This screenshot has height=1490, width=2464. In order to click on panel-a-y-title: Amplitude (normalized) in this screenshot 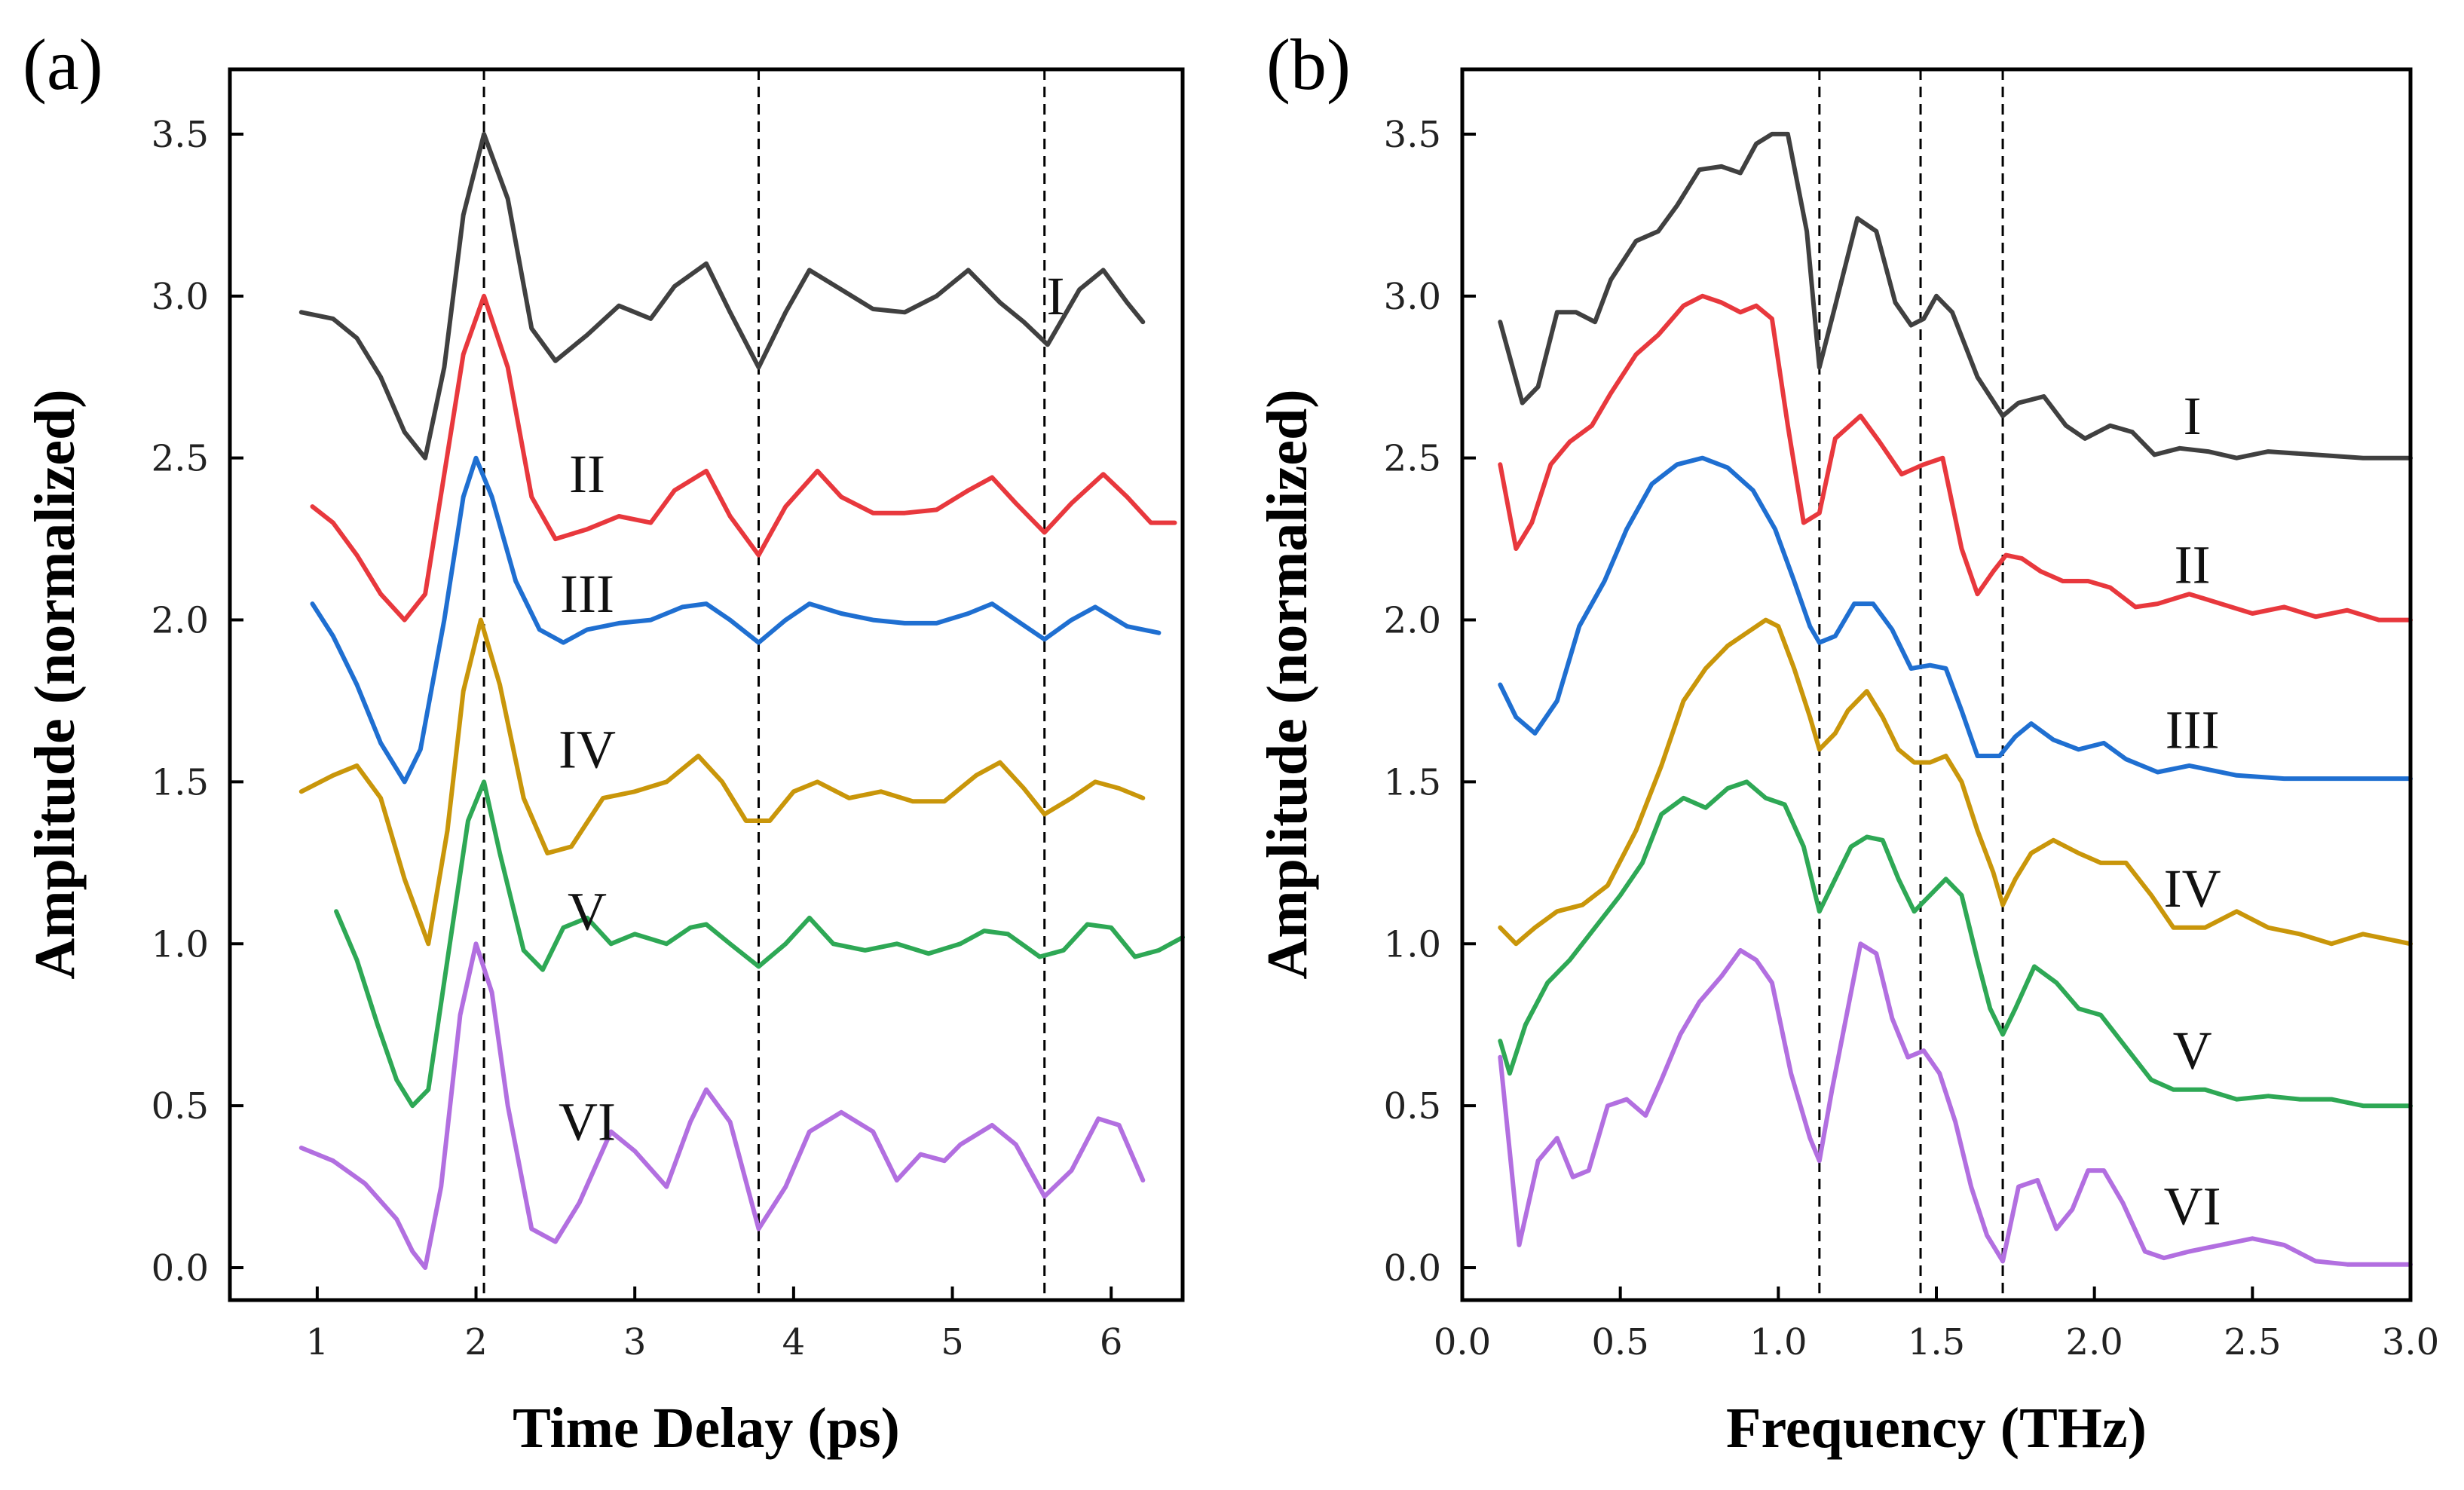, I will do `click(55, 684)`.